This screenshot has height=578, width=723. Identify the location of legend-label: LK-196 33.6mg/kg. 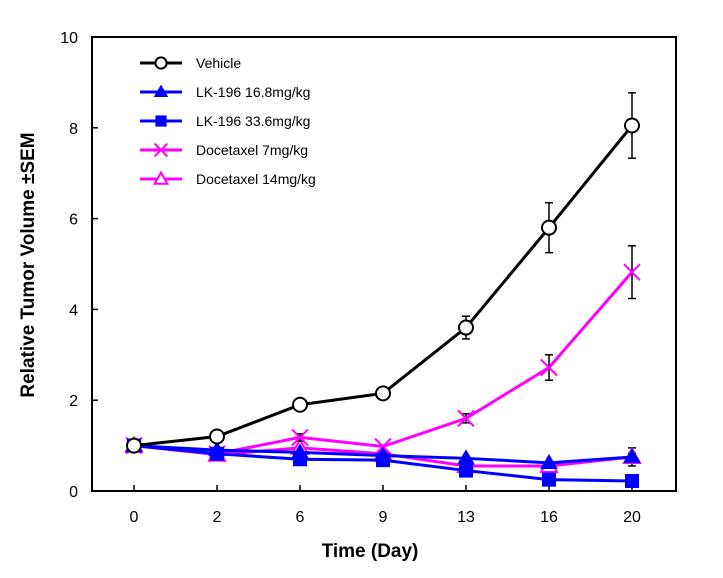
(253, 121).